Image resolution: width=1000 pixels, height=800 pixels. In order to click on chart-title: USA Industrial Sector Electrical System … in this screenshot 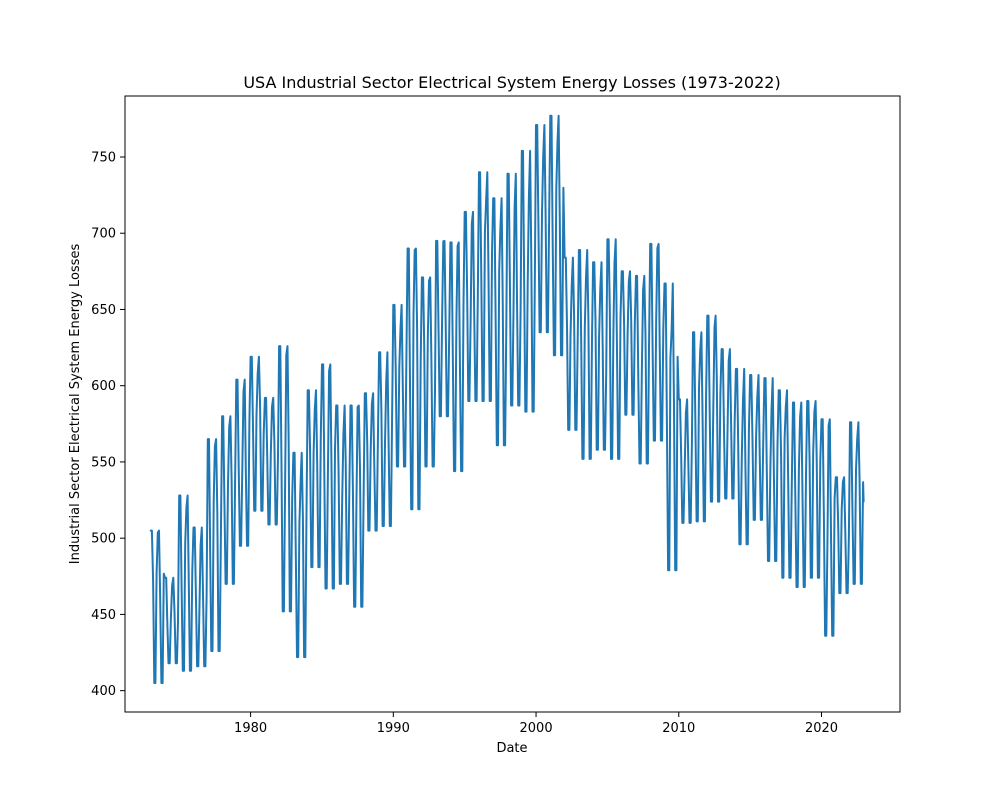, I will do `click(511, 82)`.